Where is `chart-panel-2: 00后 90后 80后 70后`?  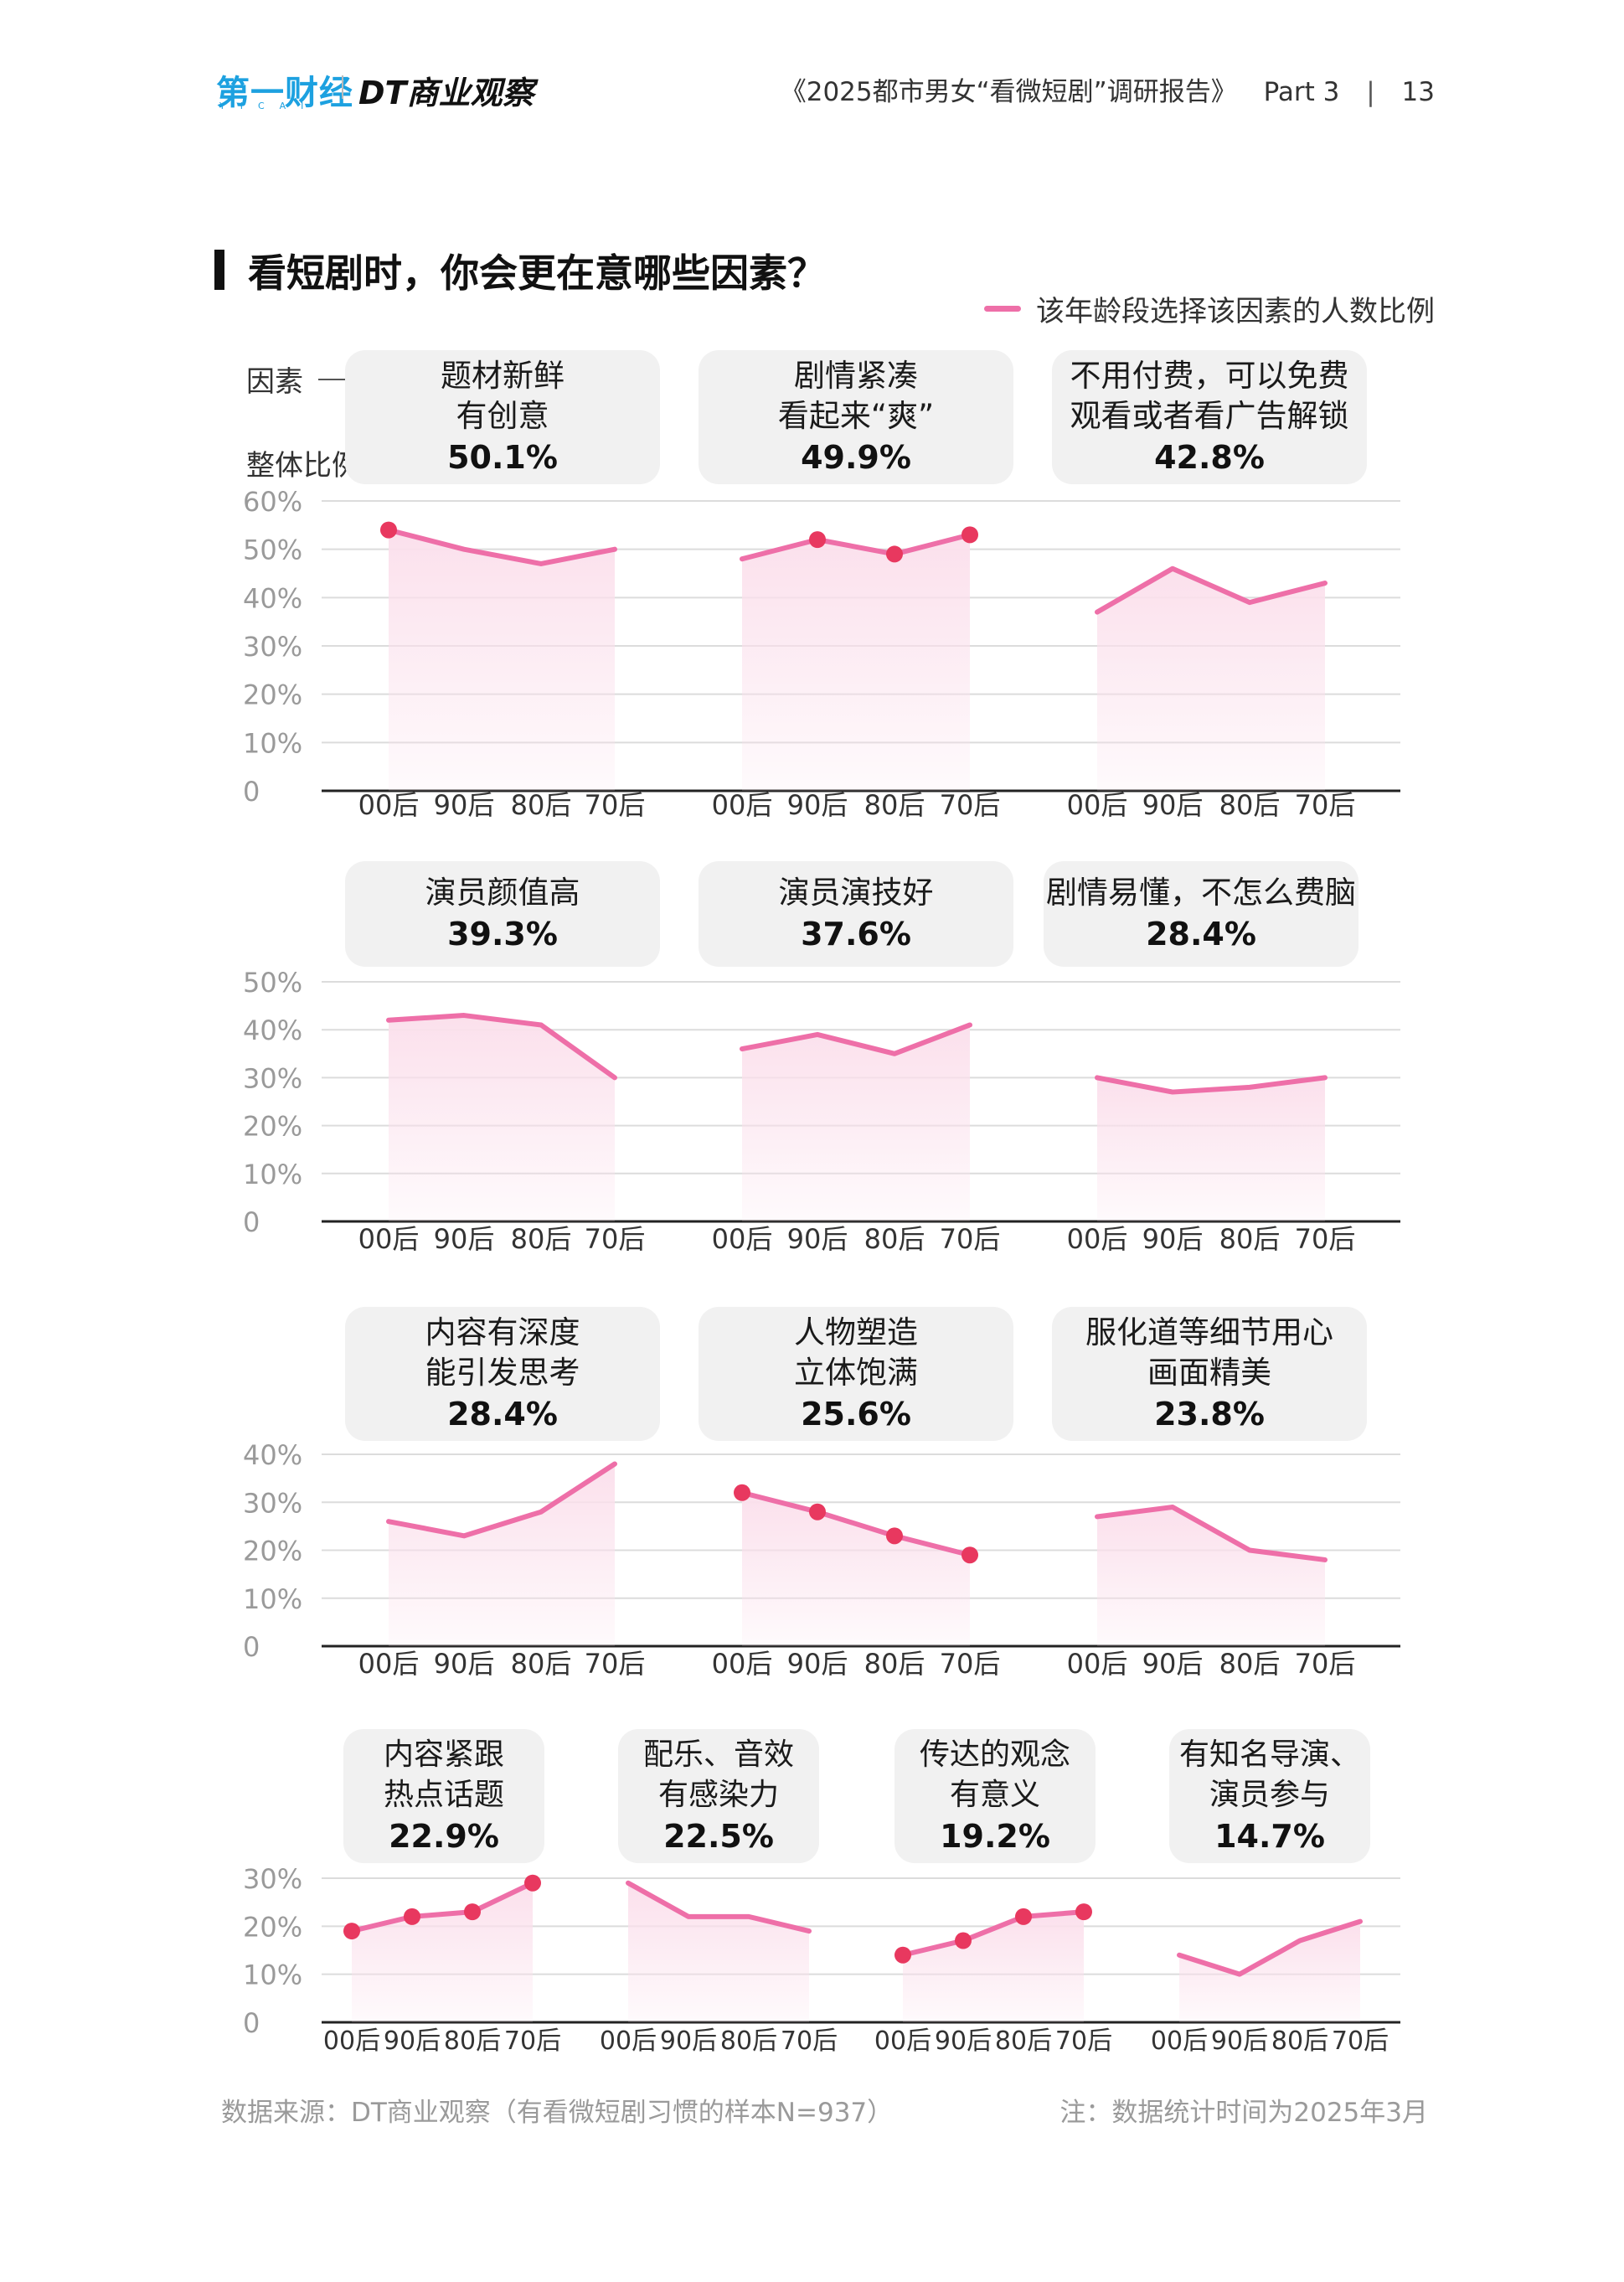
chart-panel-2: 00后 90后 80后 70后 is located at coordinates (856, 673).